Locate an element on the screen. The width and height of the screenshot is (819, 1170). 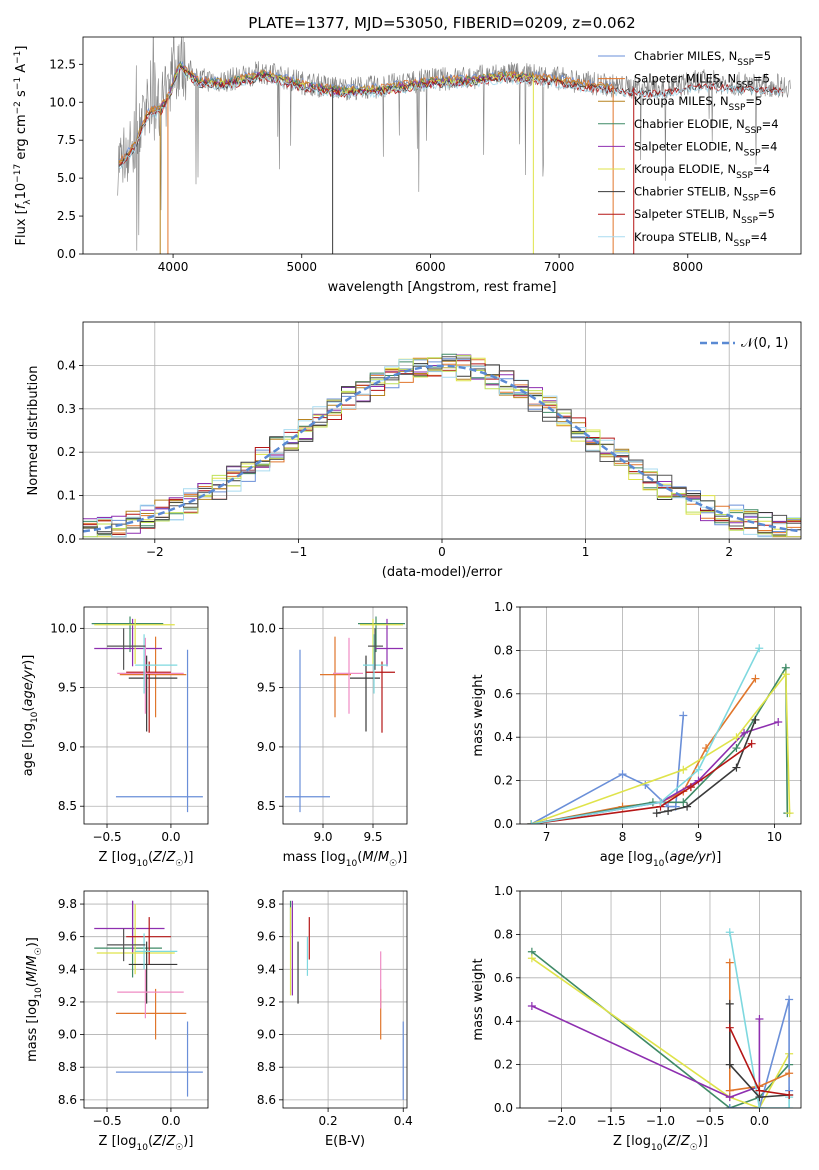
x-axis-label: wavelength [Angstrom, rest frame] is located at coordinates (442, 287).